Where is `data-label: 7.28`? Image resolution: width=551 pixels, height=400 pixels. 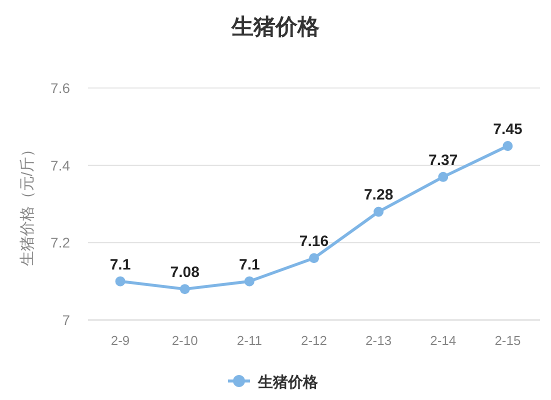
data-label: 7.28 is located at coordinates (379, 195).